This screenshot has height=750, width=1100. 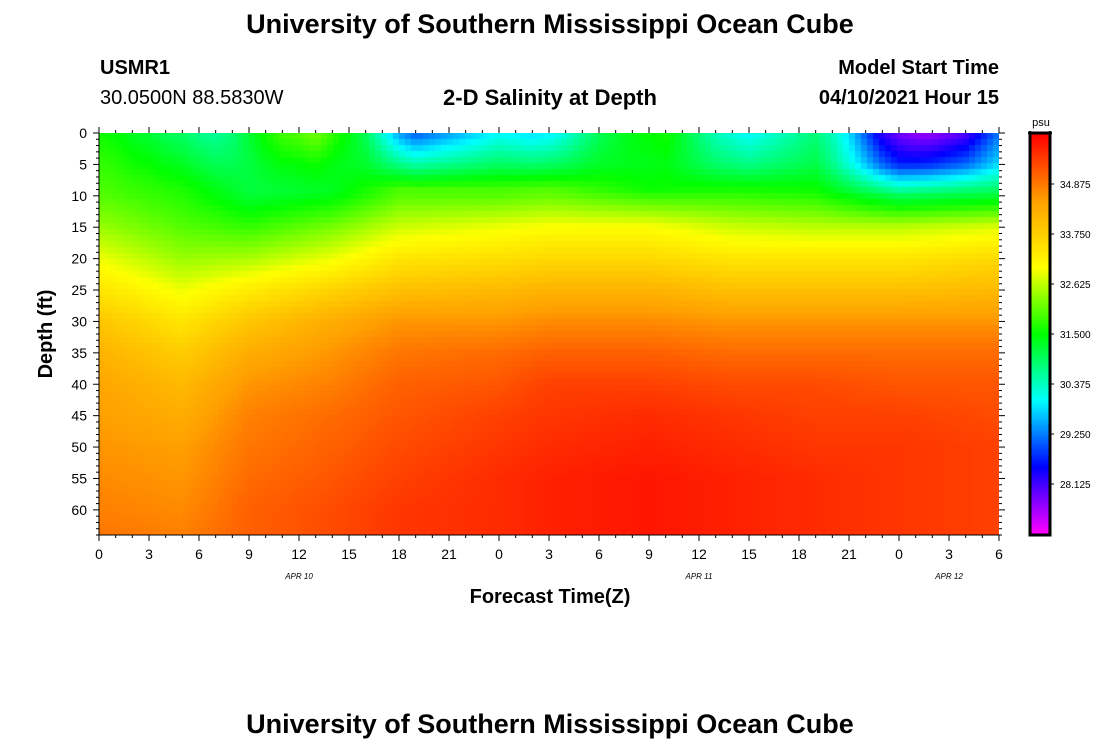 What do you see at coordinates (79, 447) in the screenshot?
I see `y-tick-label: 50` at bounding box center [79, 447].